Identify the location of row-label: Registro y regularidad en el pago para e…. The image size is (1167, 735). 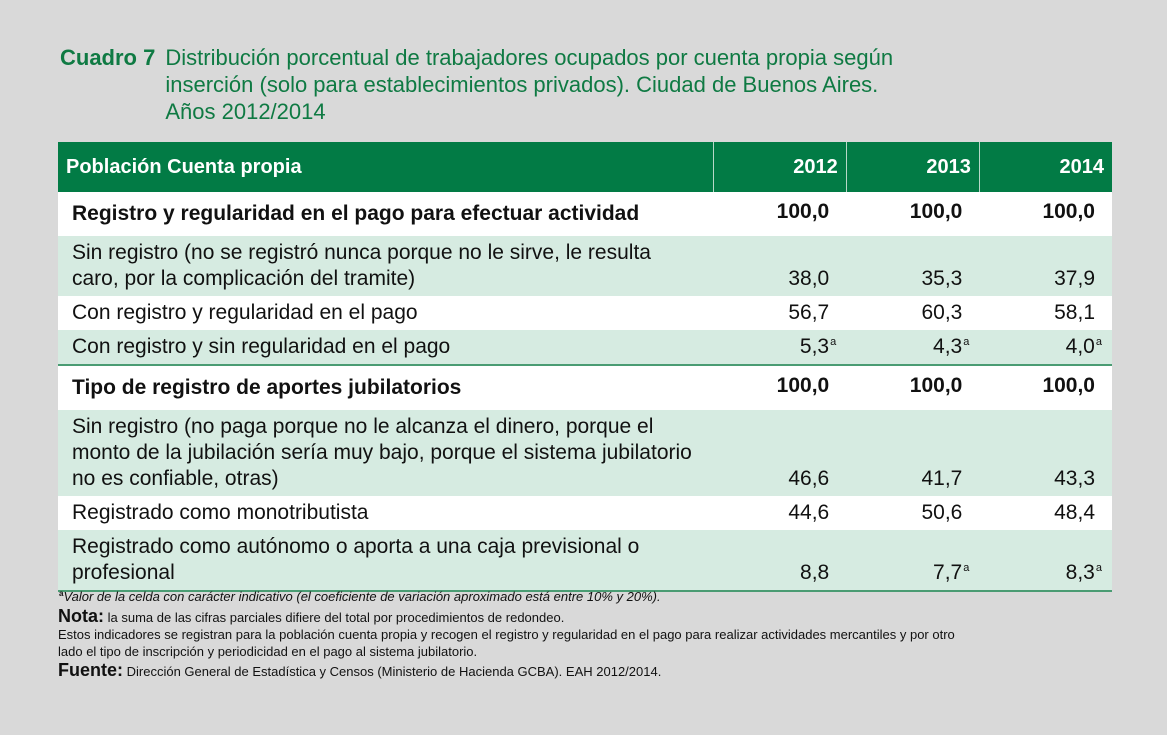
(386, 214).